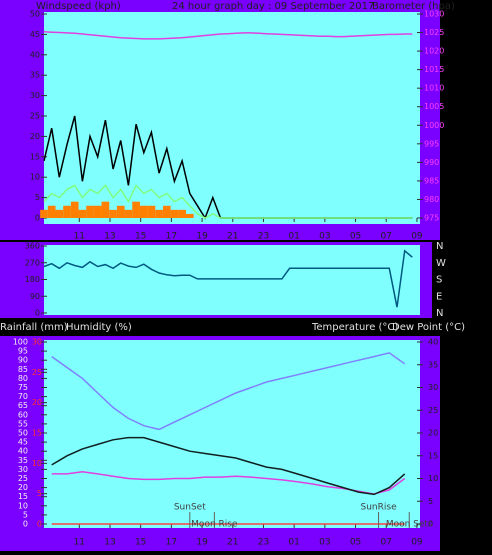 Image resolution: width=492 pixels, height=555 pixels. Describe the element at coordinates (431, 199) in the screenshot. I see `y2-tick-label: 980` at that location.